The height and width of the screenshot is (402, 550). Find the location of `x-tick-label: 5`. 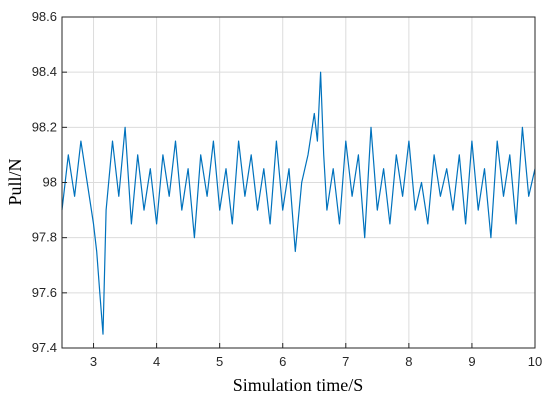

x-tick-label: 5 is located at coordinates (219, 361).